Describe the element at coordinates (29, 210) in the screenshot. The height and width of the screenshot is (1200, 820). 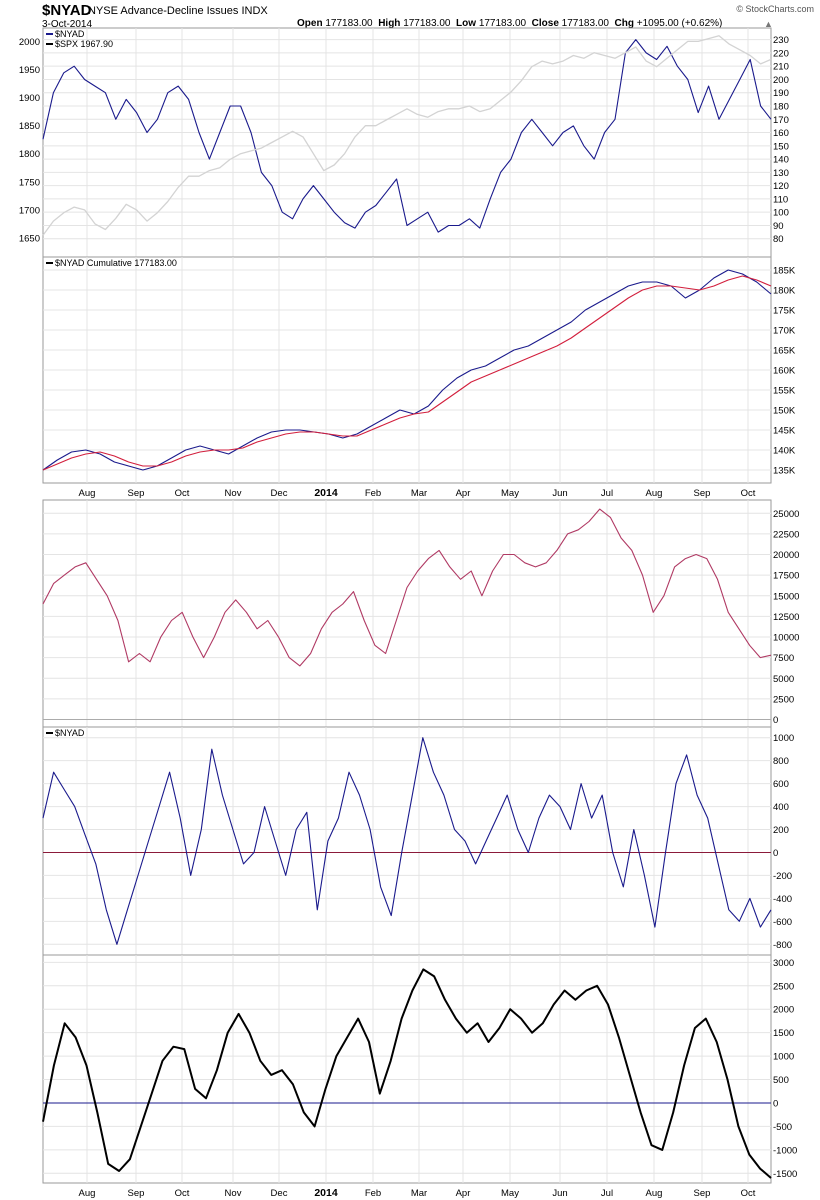
I see `price-left-tick-label: 1700` at that location.